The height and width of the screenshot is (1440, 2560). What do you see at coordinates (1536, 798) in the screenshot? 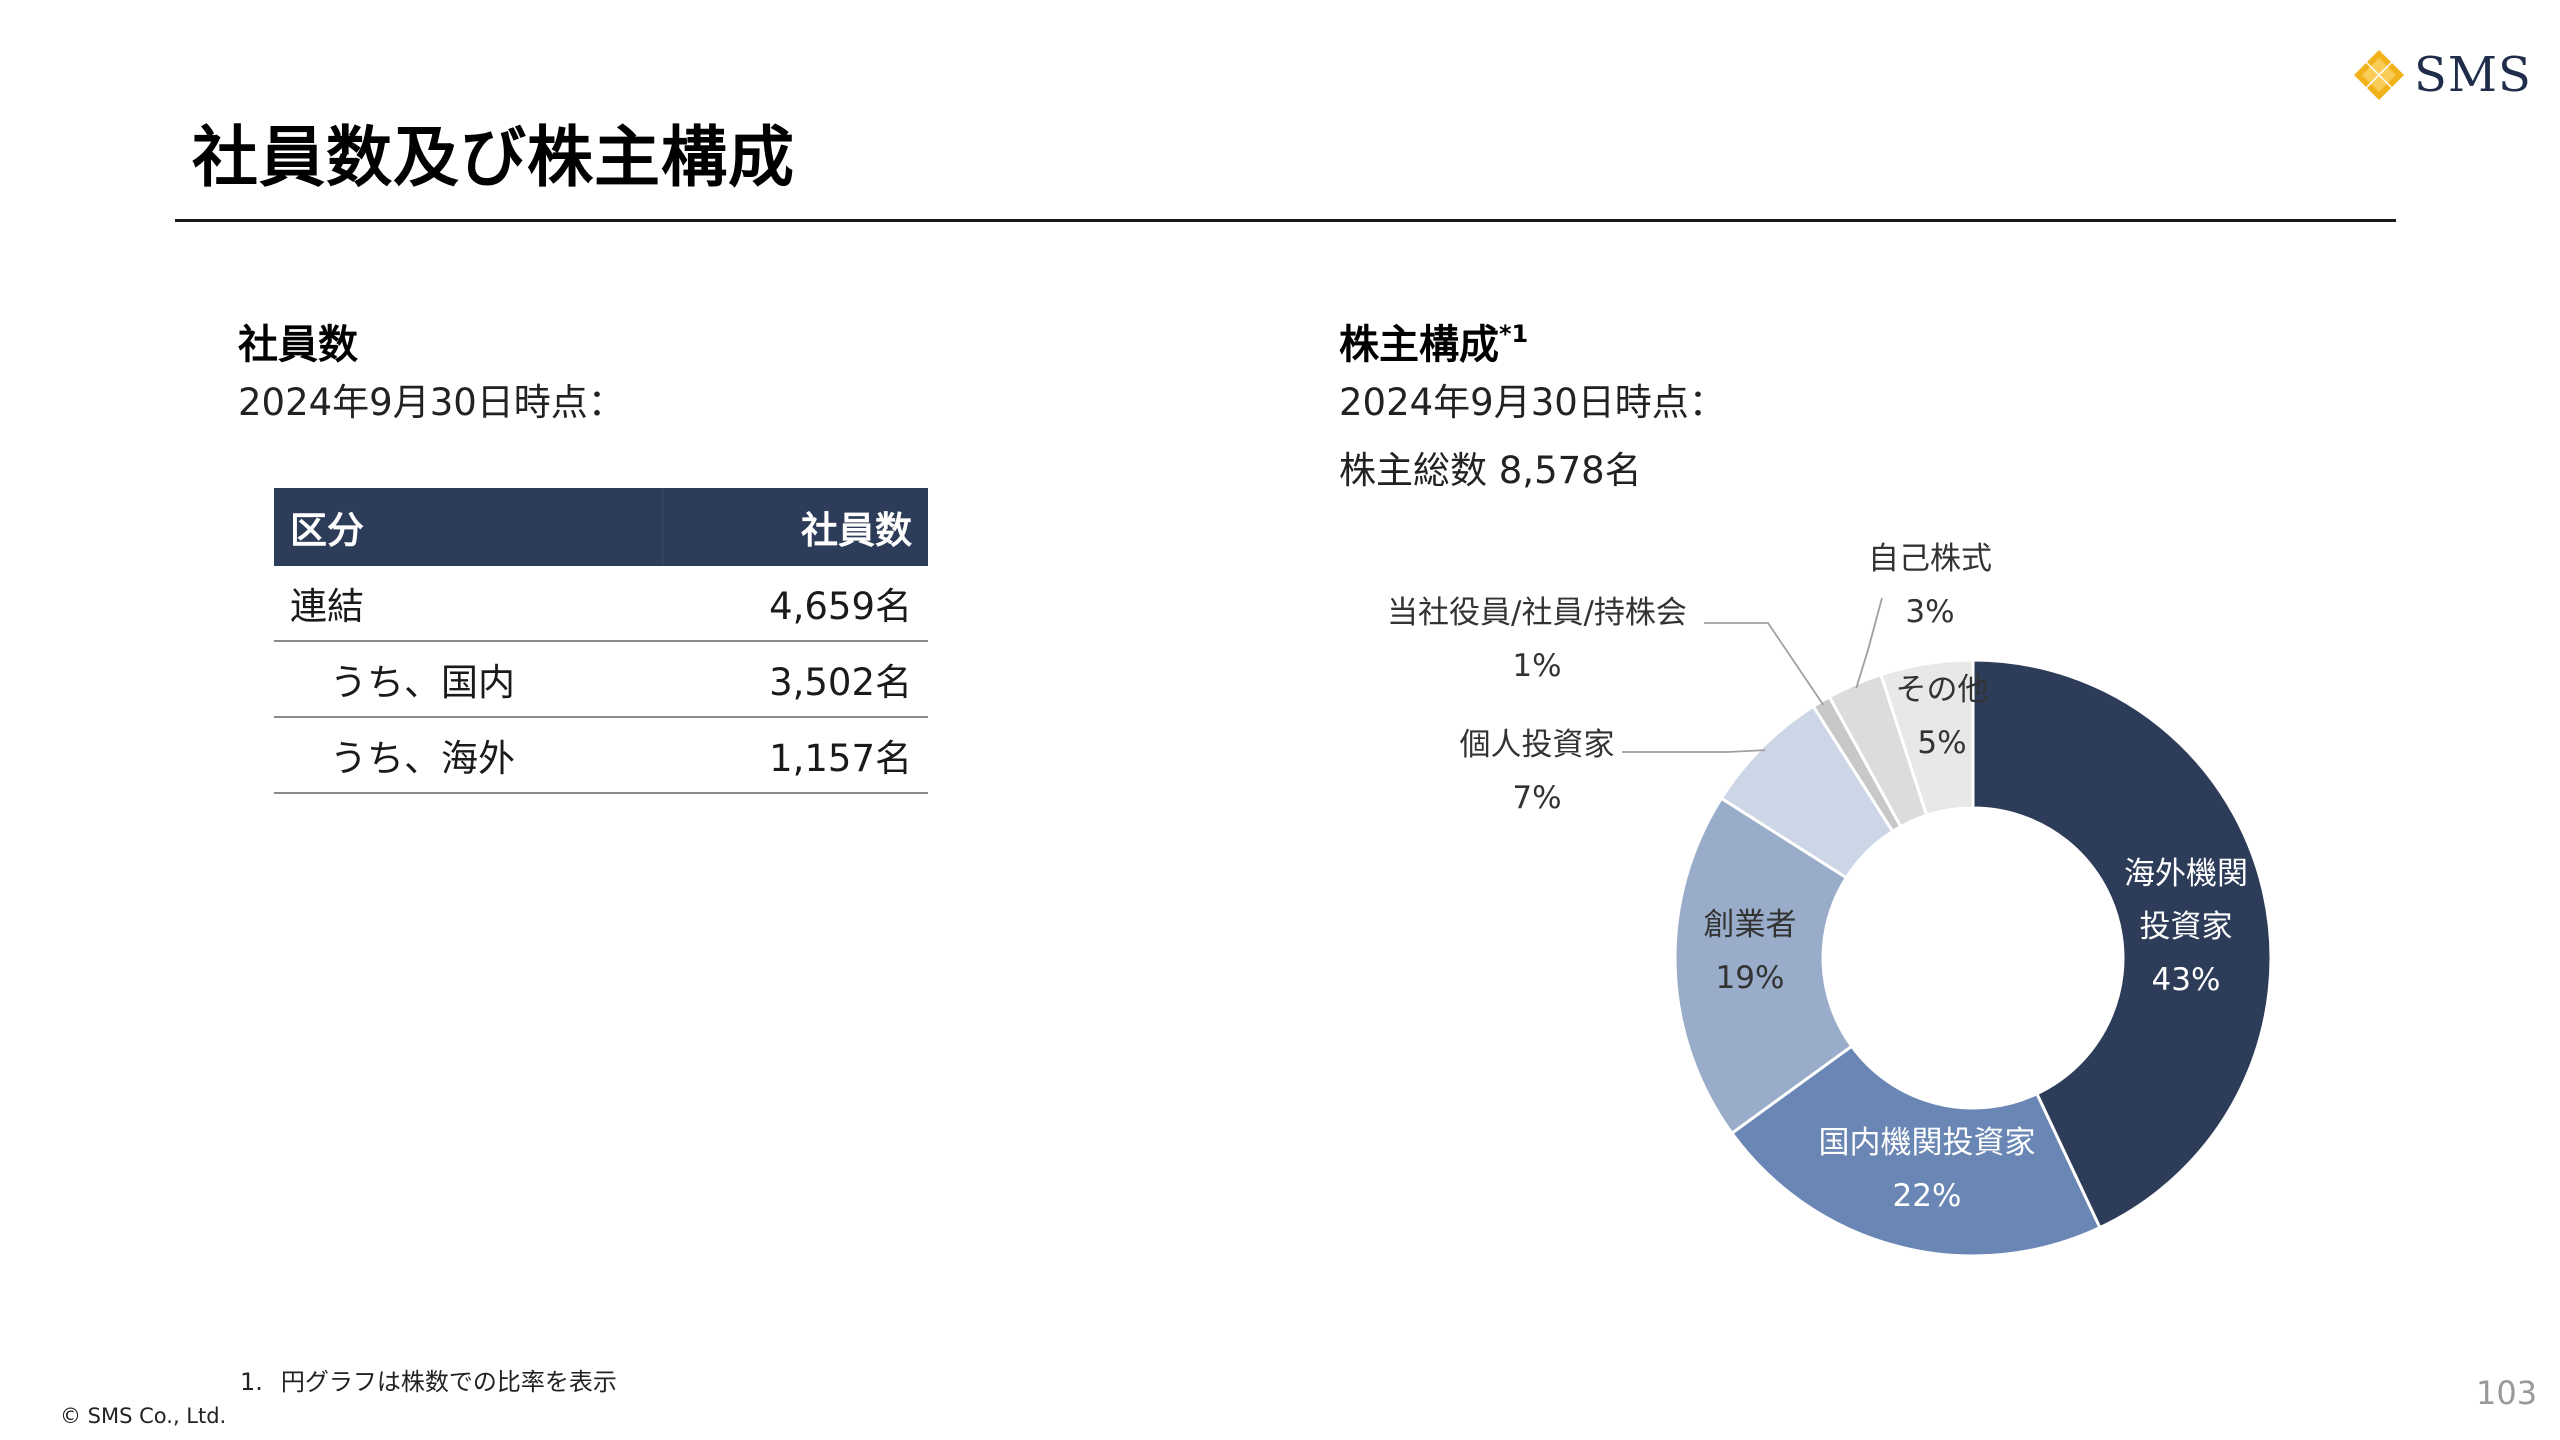
I see `slice-value-label: 7%` at bounding box center [1536, 798].